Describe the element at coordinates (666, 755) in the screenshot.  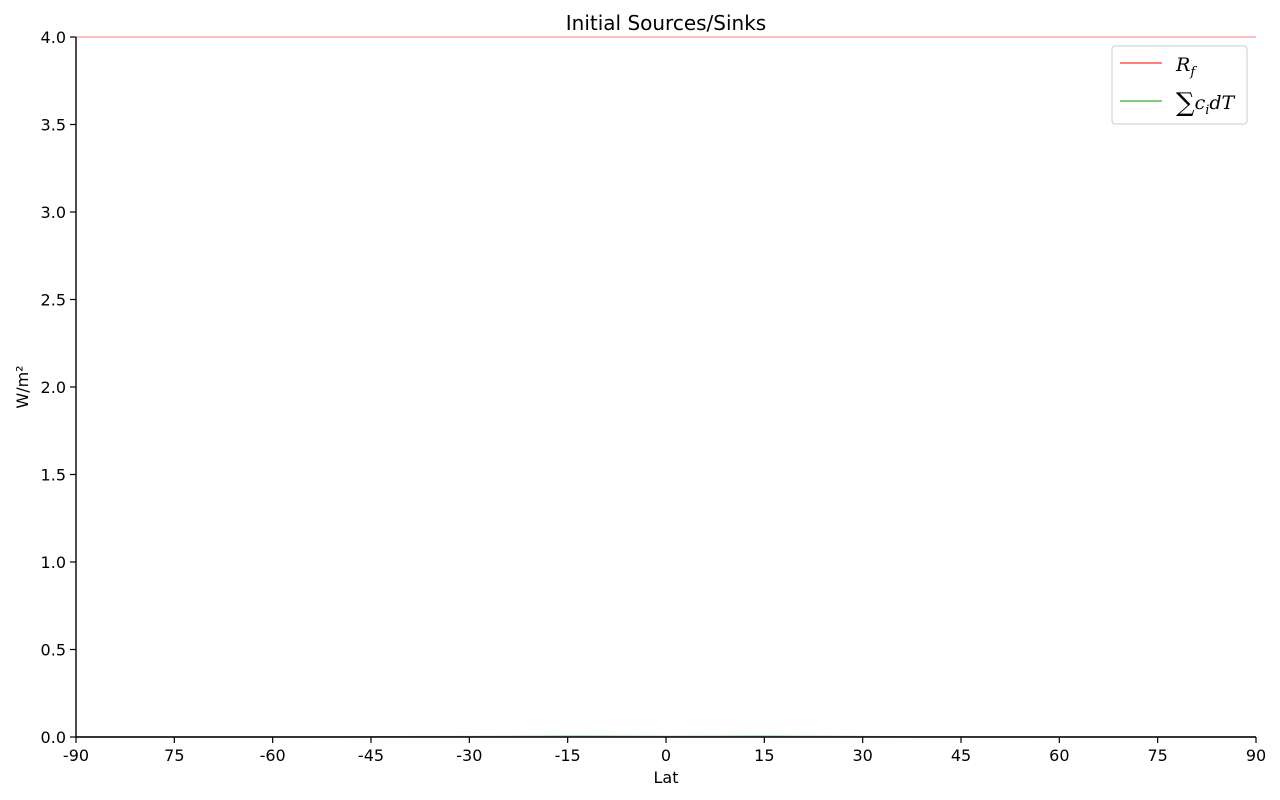
I see `x-tick-label: 0` at that location.